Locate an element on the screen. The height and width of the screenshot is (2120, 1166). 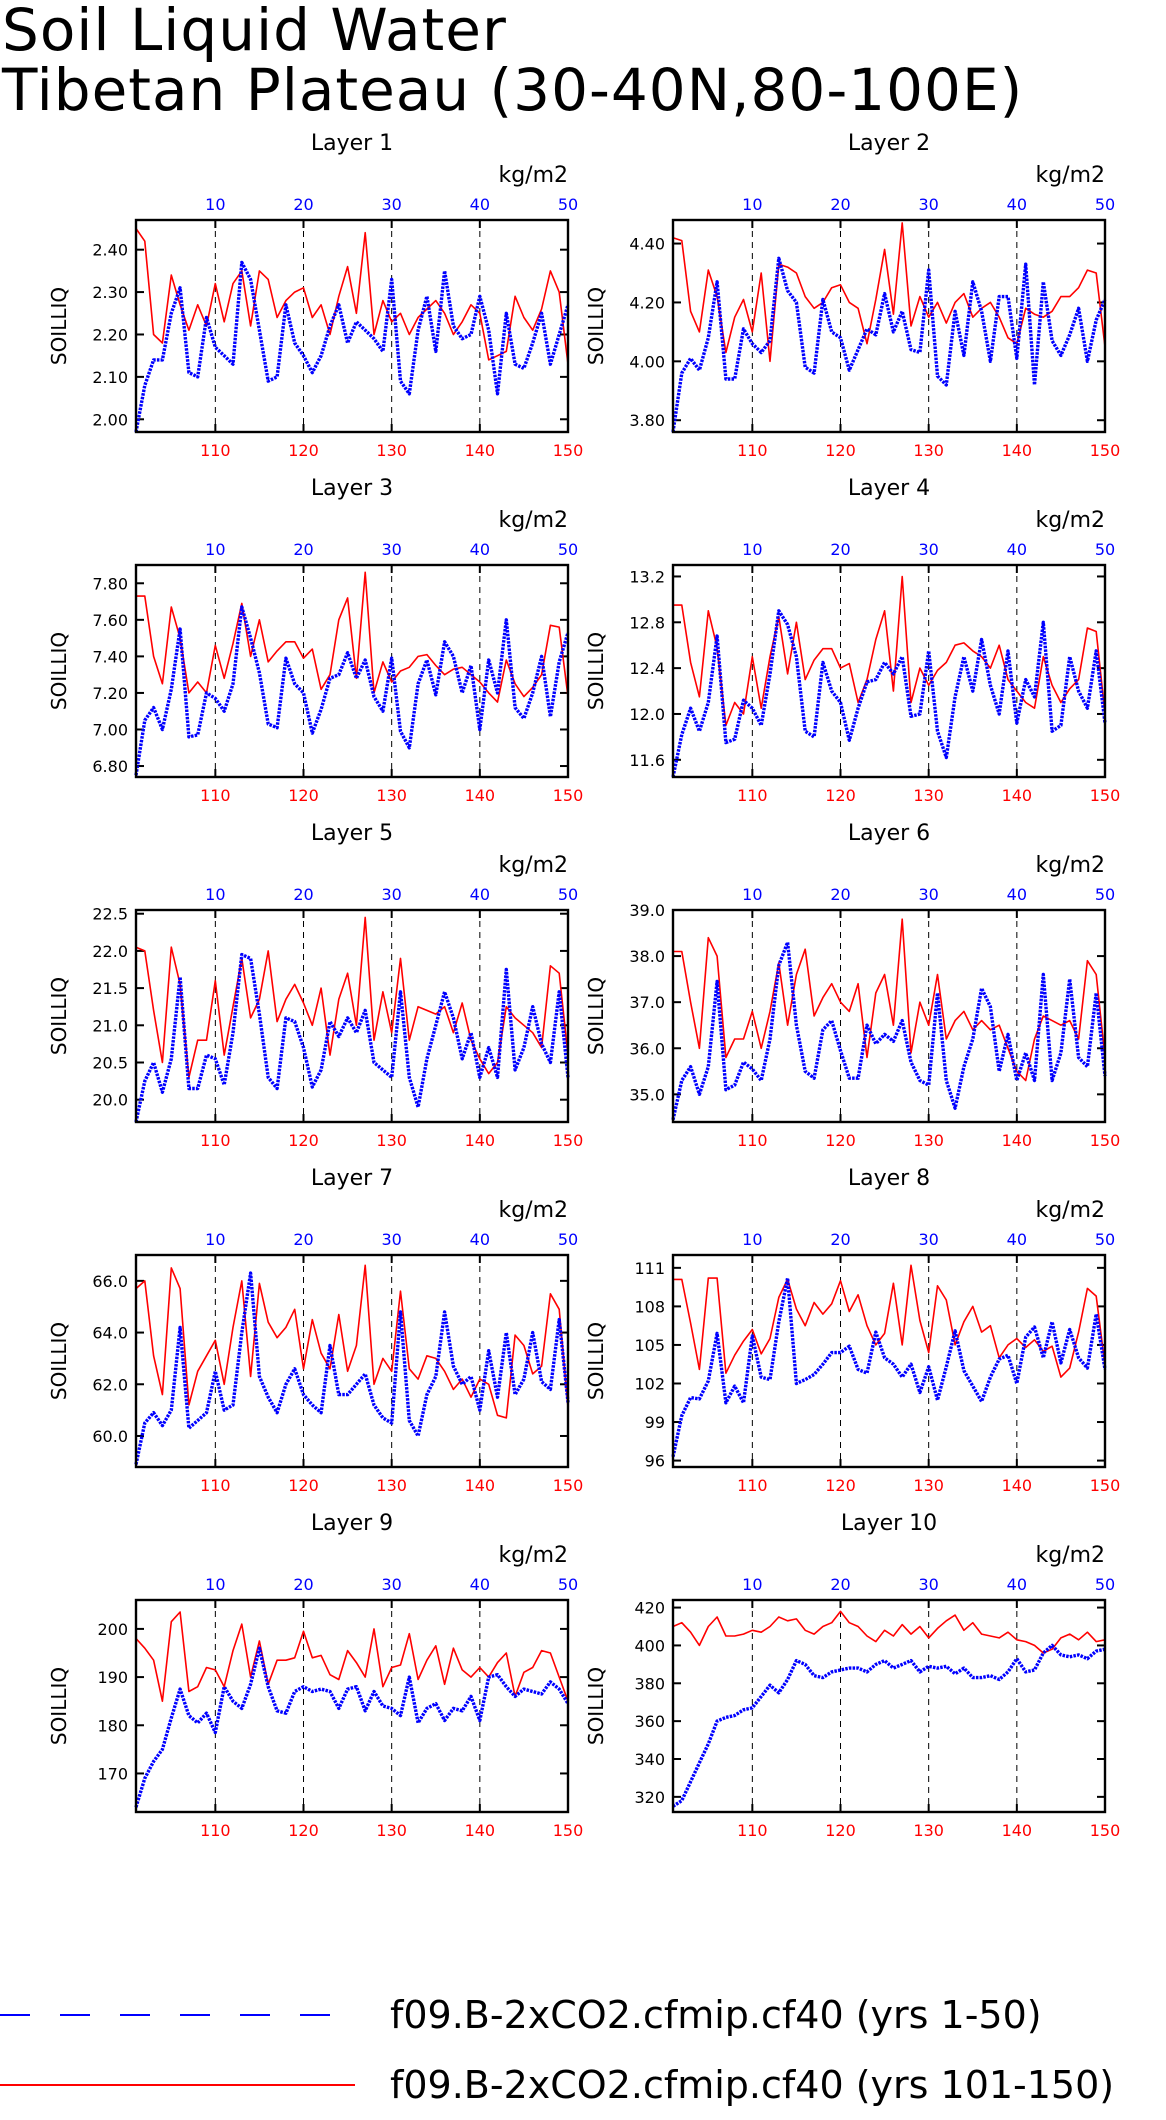
panel-9-xtick-label-bottom-110: 110 is located at coordinates (215, 1830).